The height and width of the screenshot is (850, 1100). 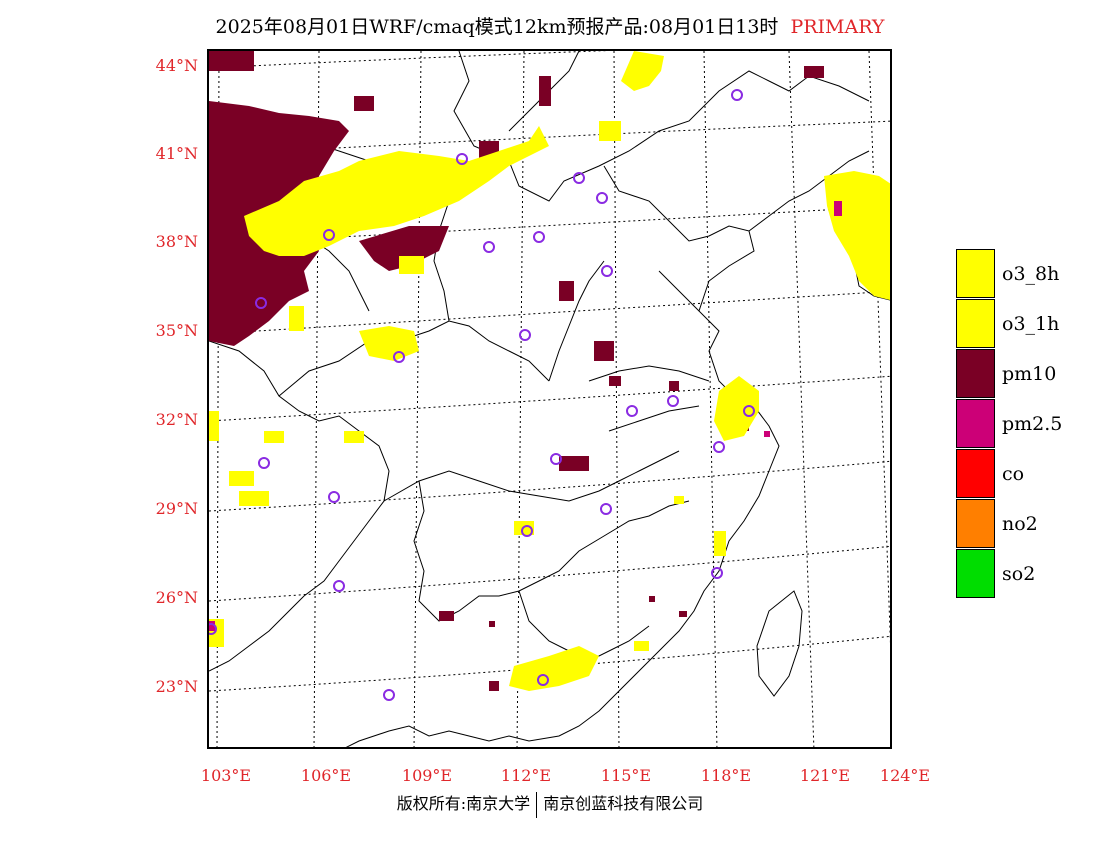 I want to click on copyright-footer: 版权所有:南京大学 南京创蓝科技有限公司, so click(x=550, y=804).